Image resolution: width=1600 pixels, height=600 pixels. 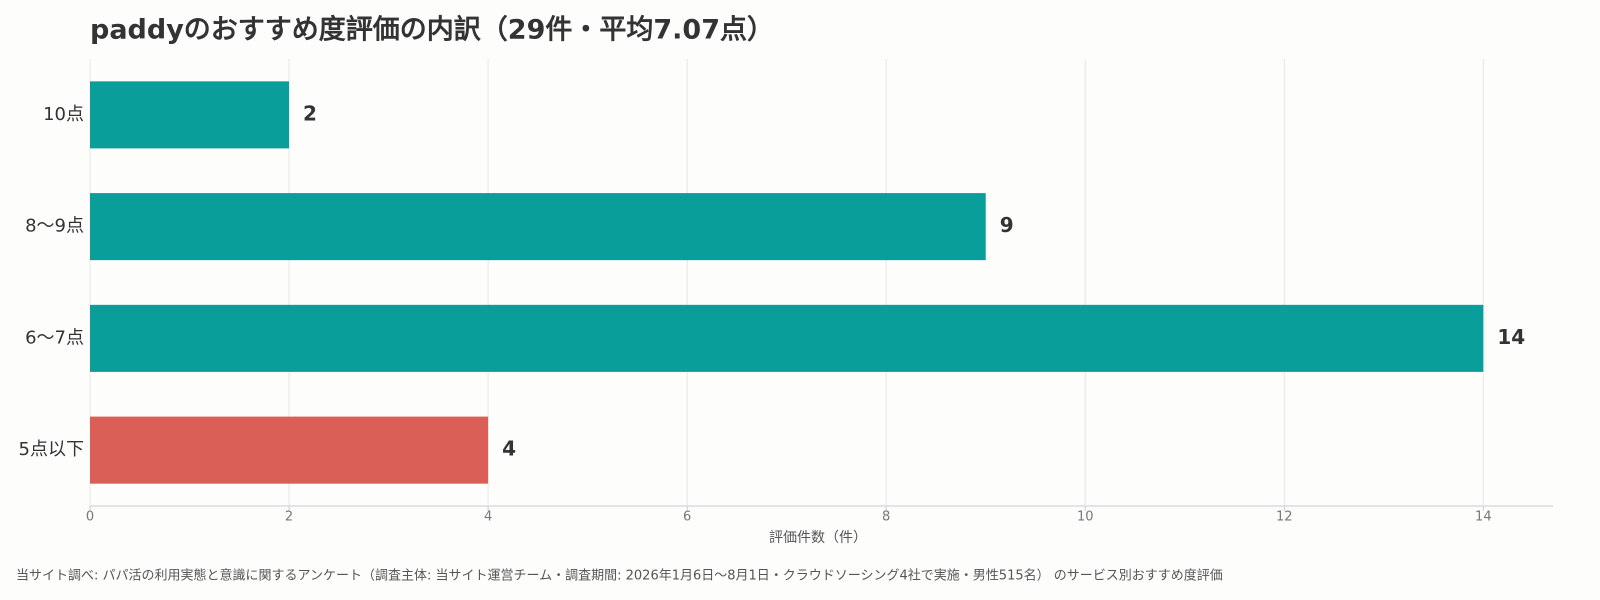 What do you see at coordinates (1007, 225) in the screenshot?
I see `data-label: 9` at bounding box center [1007, 225].